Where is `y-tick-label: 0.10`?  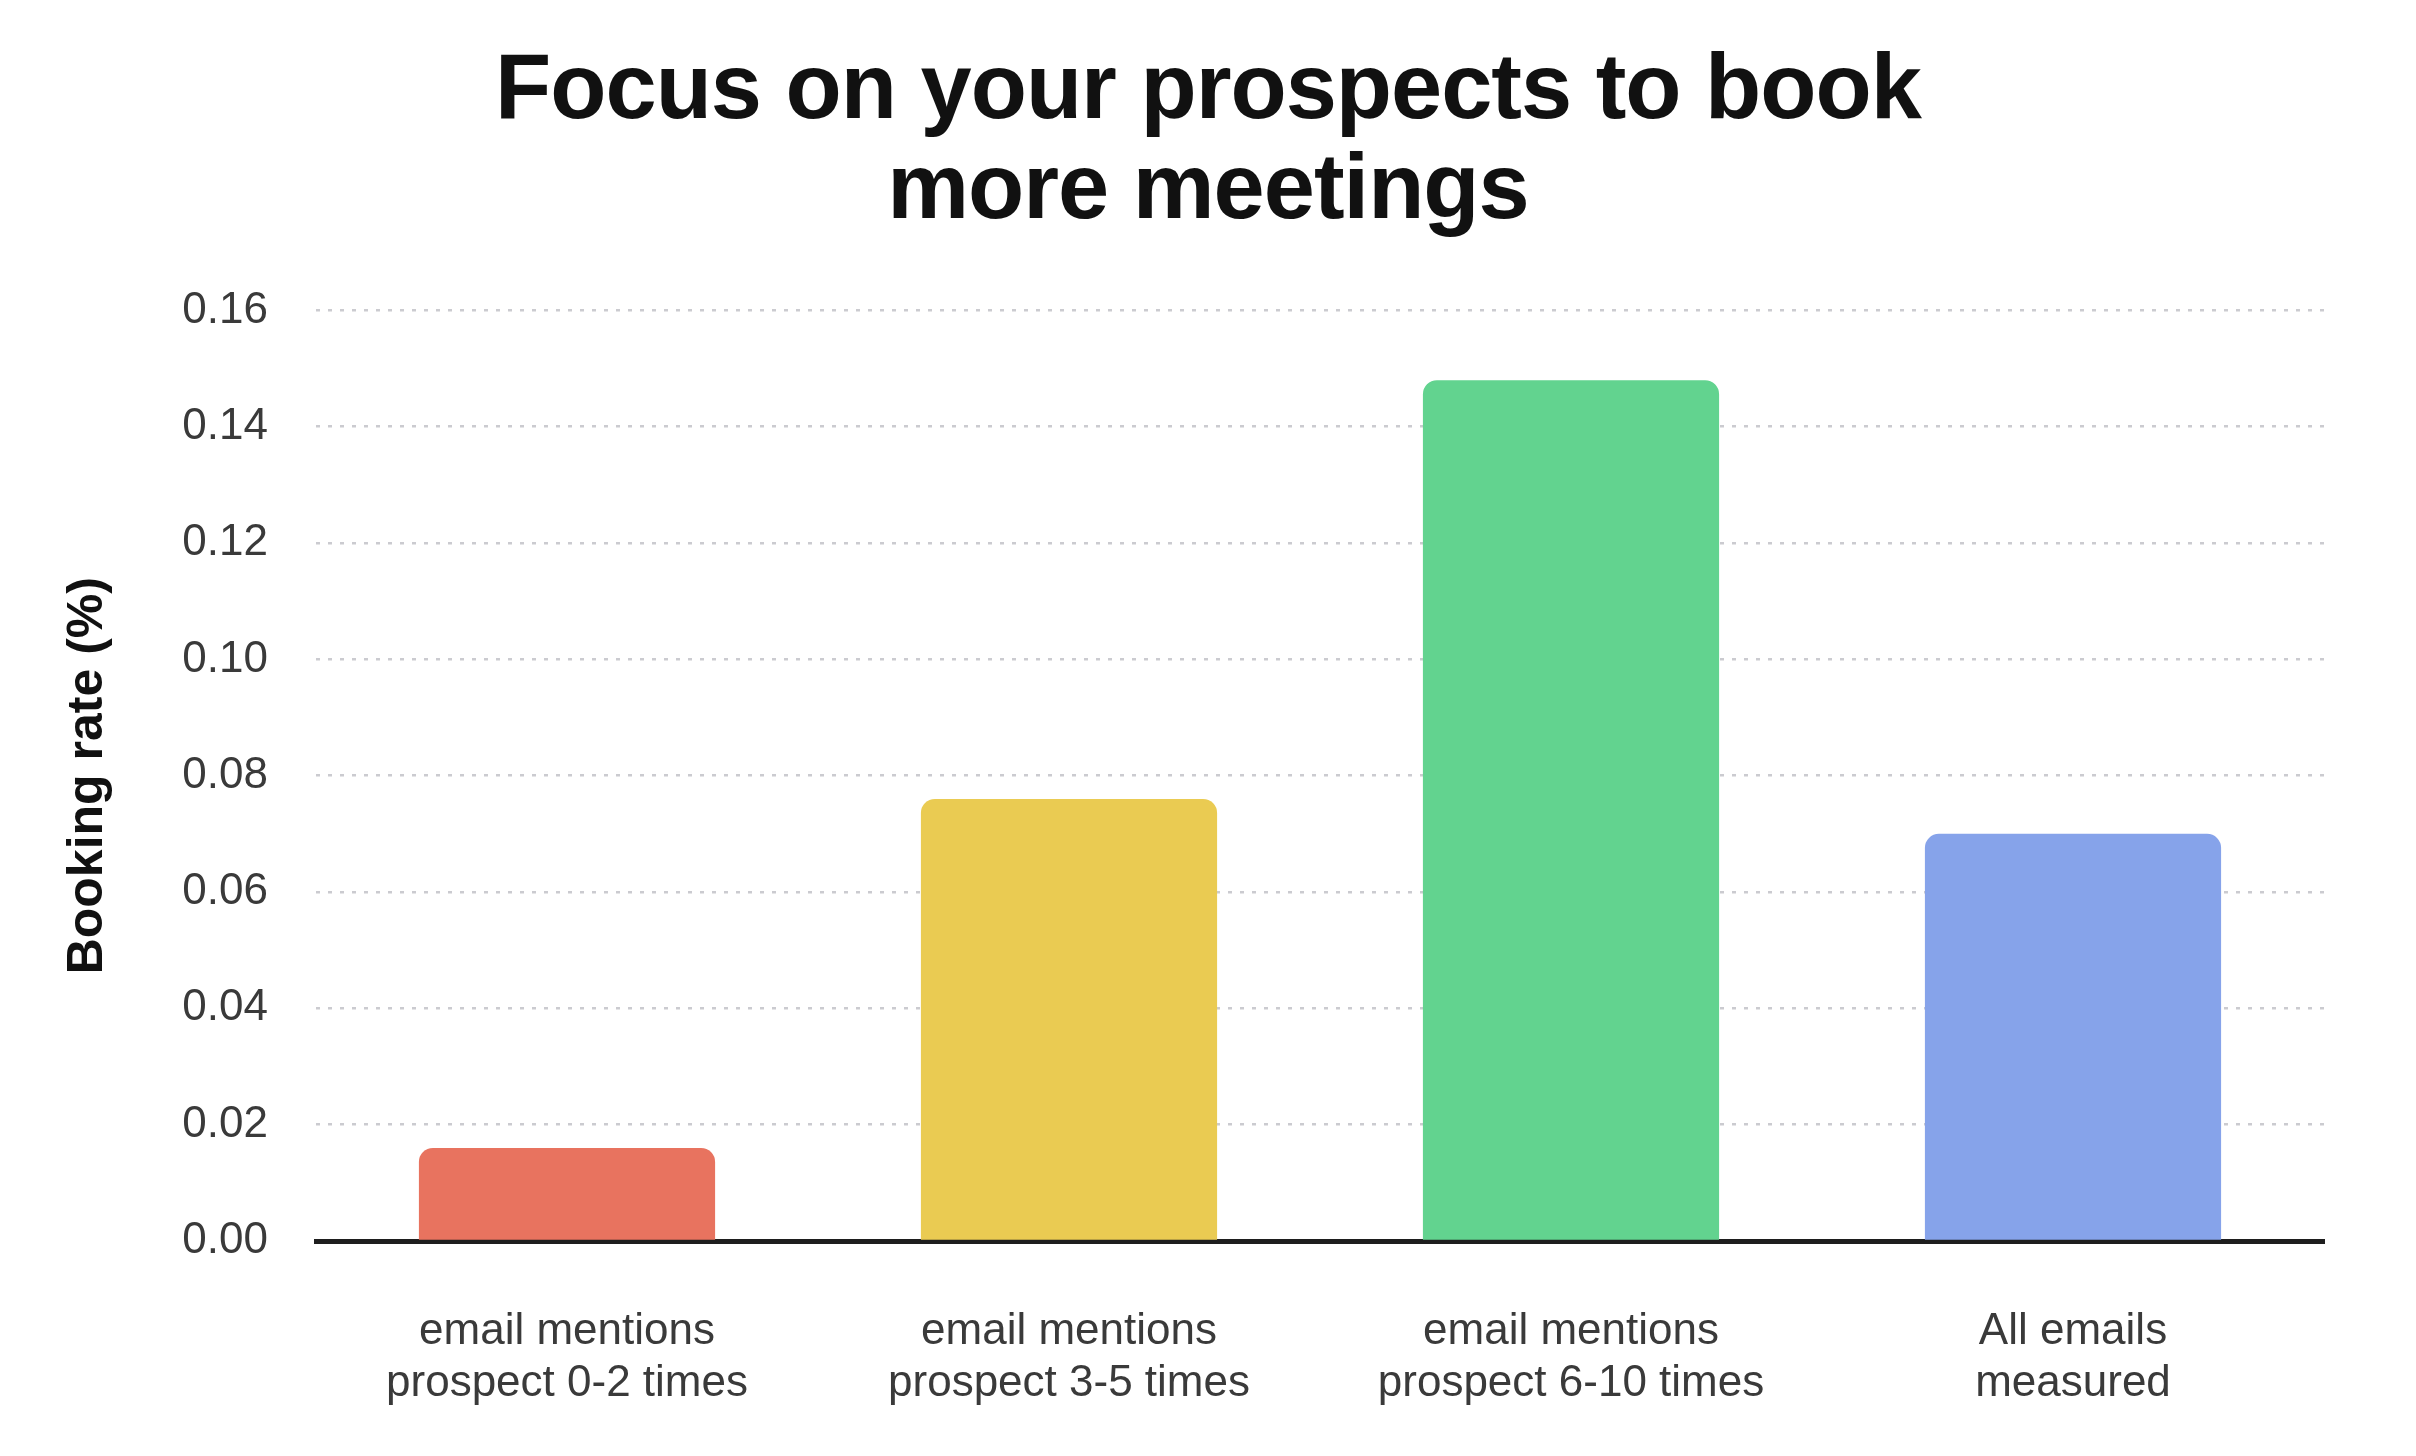
y-tick-label: 0.10 is located at coordinates (225, 656).